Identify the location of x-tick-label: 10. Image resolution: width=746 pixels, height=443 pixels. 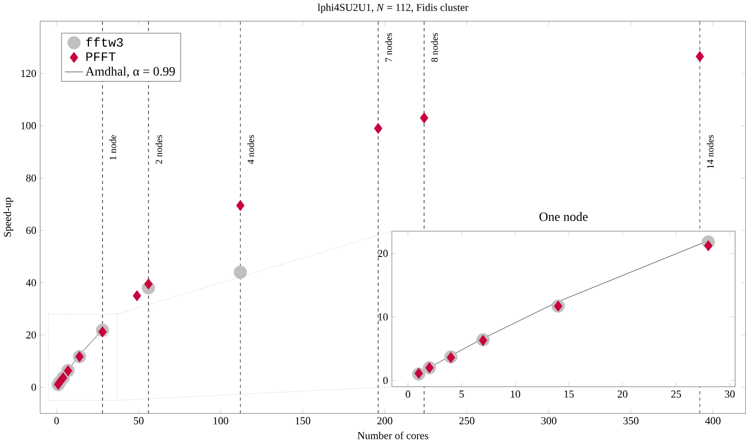
(515, 394).